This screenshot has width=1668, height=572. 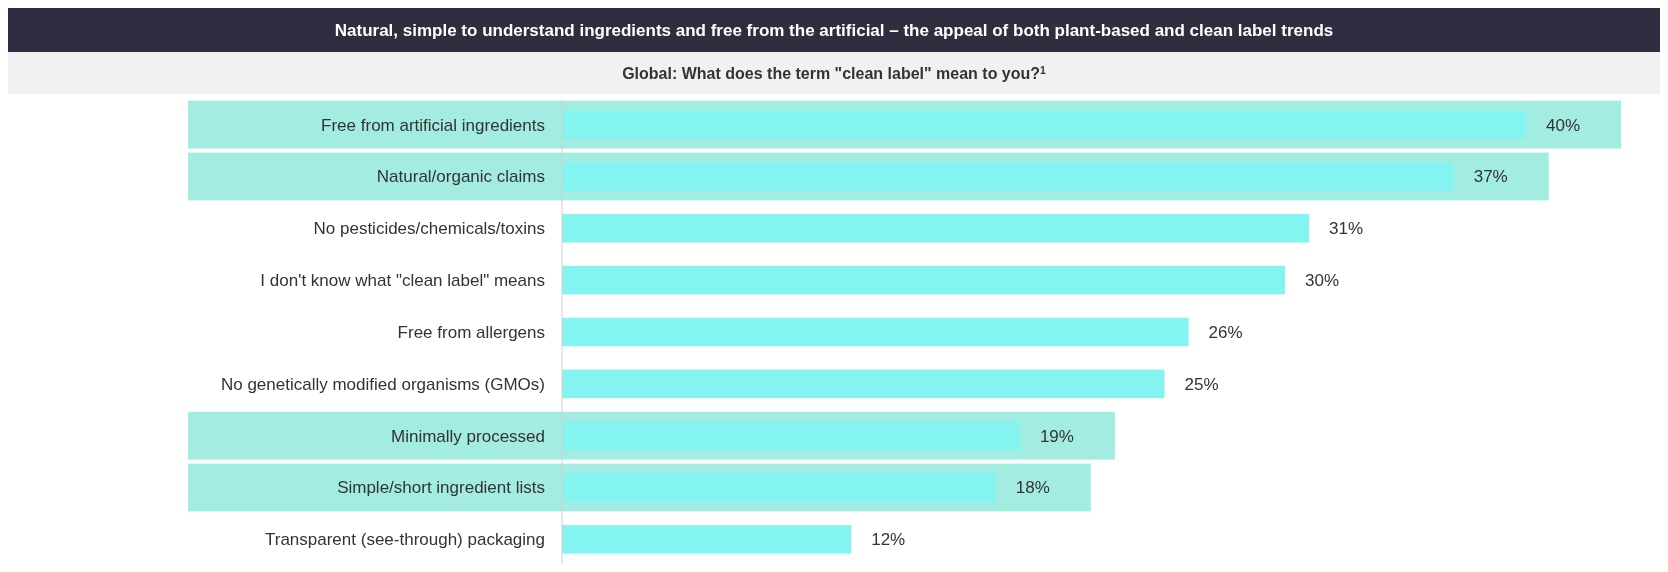 What do you see at coordinates (404, 540) in the screenshot?
I see `y-tick-label: Transparent (see-through) packaging` at bounding box center [404, 540].